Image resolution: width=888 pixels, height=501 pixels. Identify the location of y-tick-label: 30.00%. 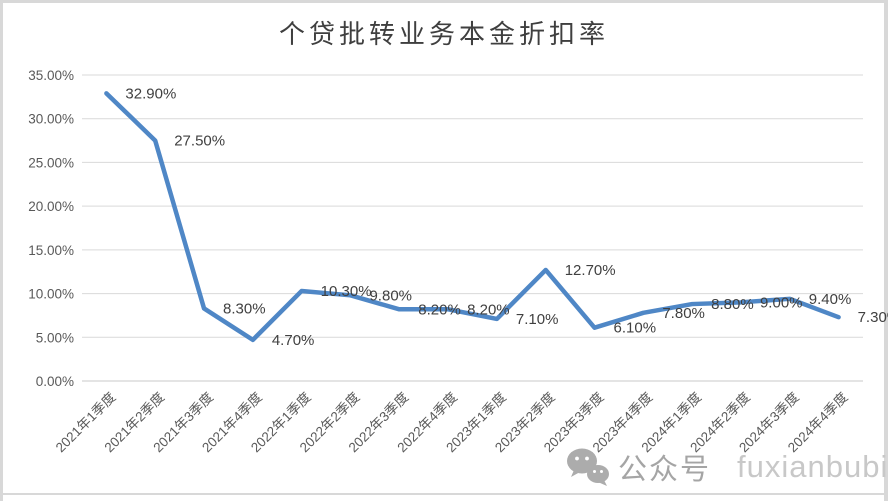
(51, 119).